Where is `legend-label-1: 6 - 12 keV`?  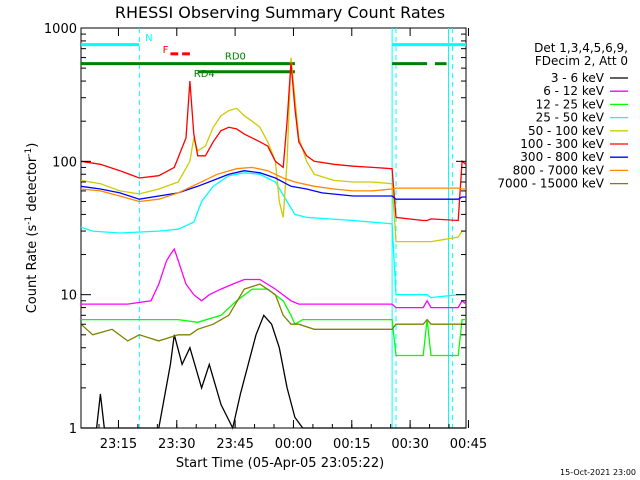
legend-label-1: 6 - 12 keV is located at coordinates (574, 91).